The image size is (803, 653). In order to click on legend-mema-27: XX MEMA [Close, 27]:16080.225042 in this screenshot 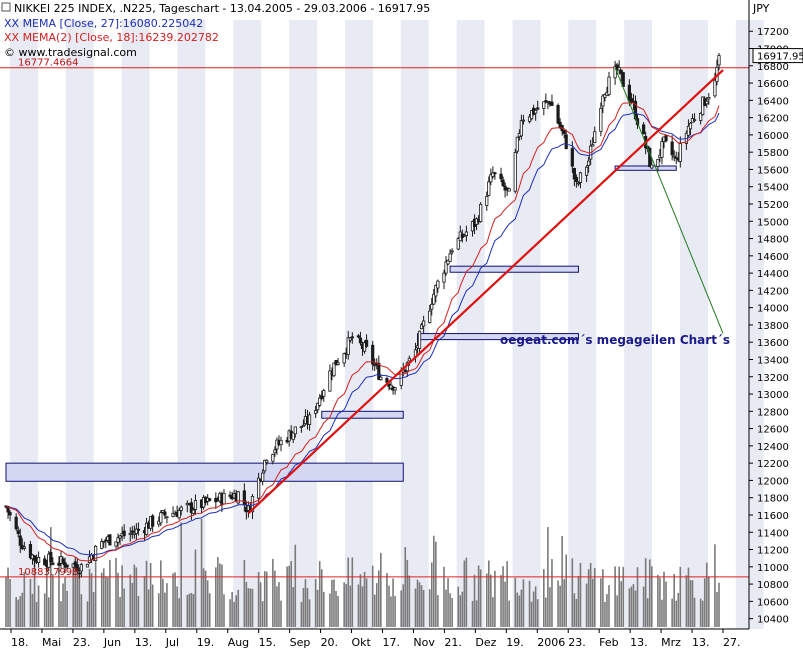, I will do `click(103, 23)`.